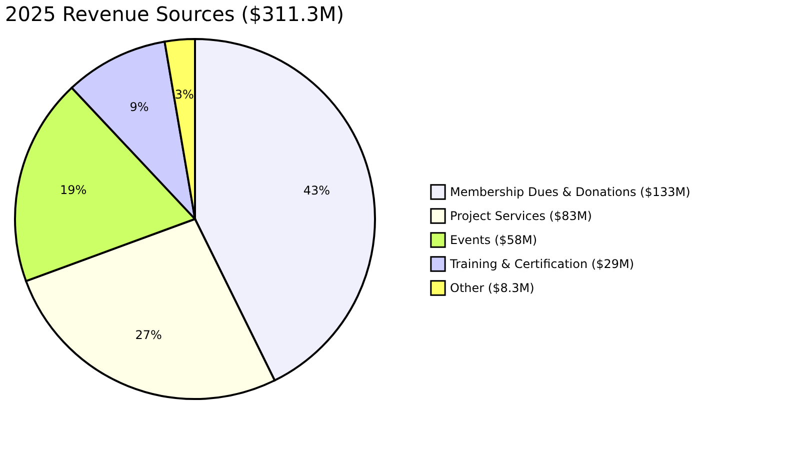 The image size is (800, 455). Describe the element at coordinates (492, 288) in the screenshot. I see `legend-label: Other ($8.3M)` at that location.